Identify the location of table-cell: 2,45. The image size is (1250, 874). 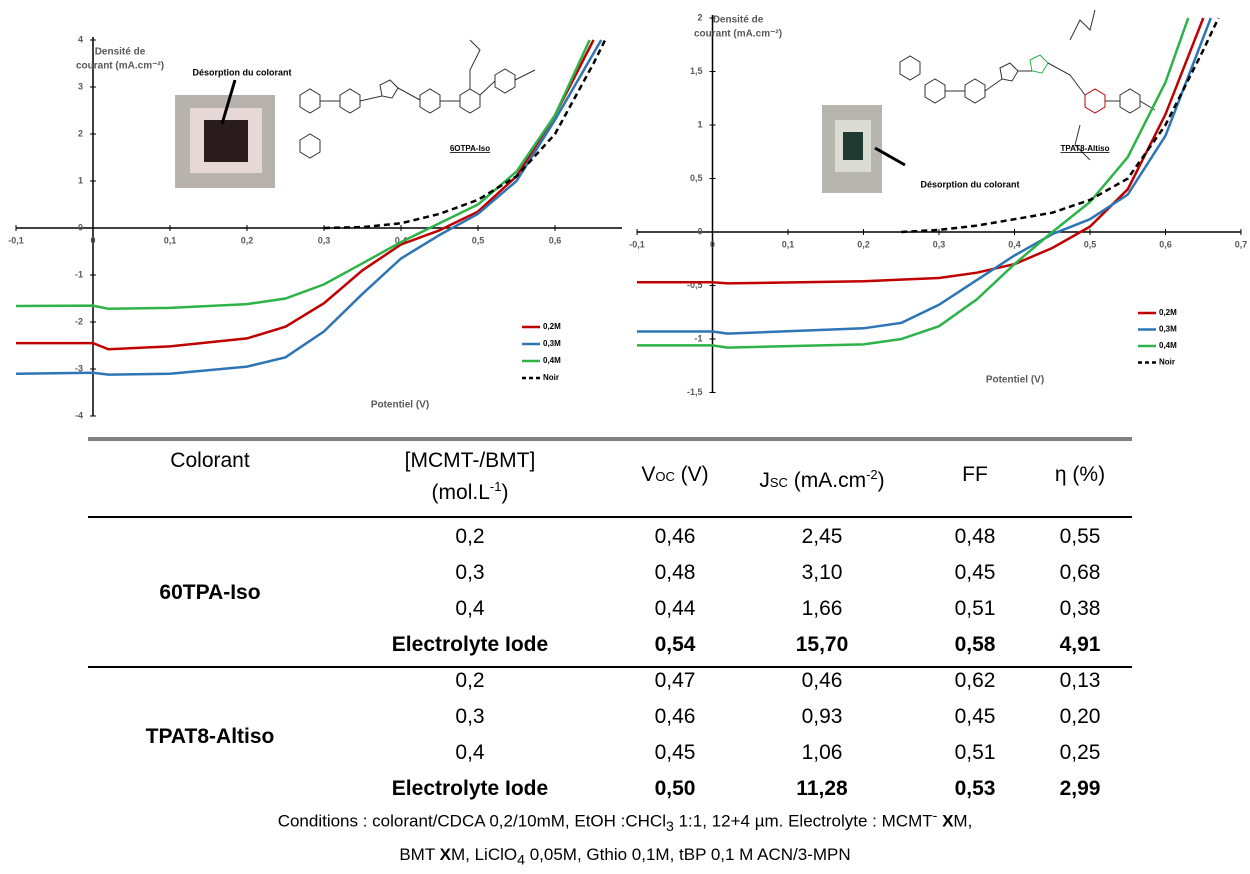
(822, 536).